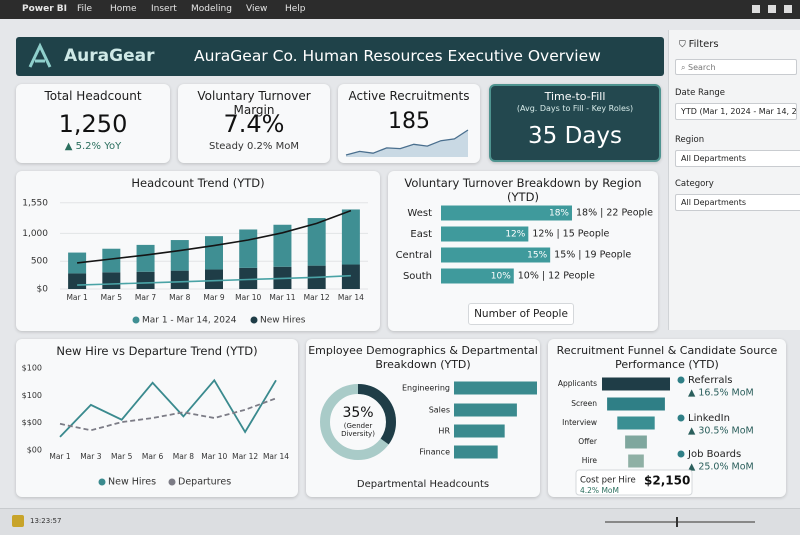 The height and width of the screenshot is (535, 800). I want to click on kpi-value: 1,250, so click(93, 124).